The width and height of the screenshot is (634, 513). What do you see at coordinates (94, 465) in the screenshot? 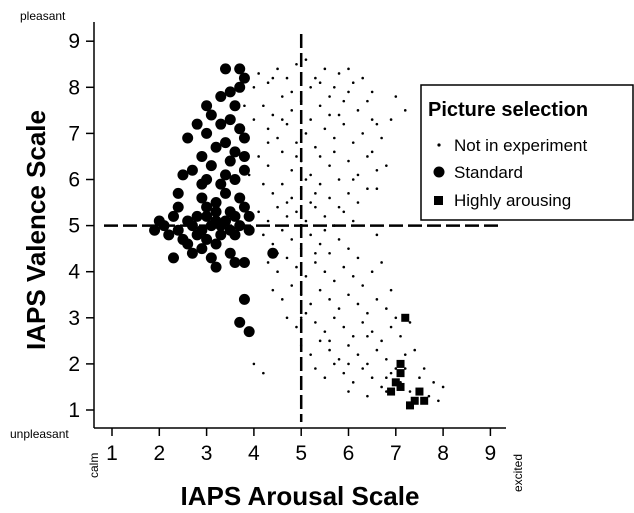
I see `x-low-end-label: calm` at bounding box center [94, 465].